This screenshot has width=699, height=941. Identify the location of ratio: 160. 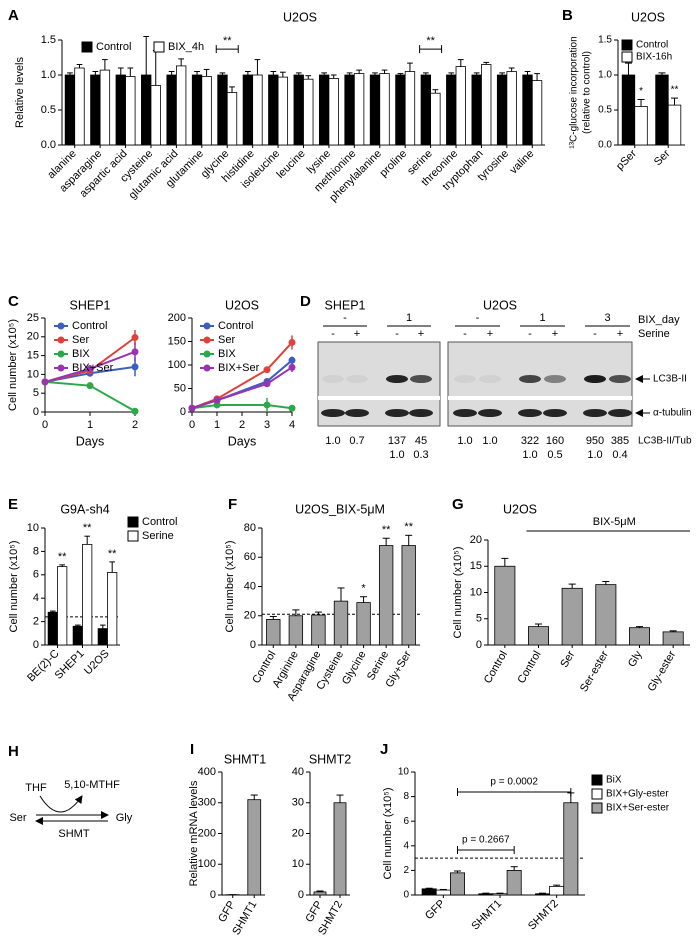
(555, 441).